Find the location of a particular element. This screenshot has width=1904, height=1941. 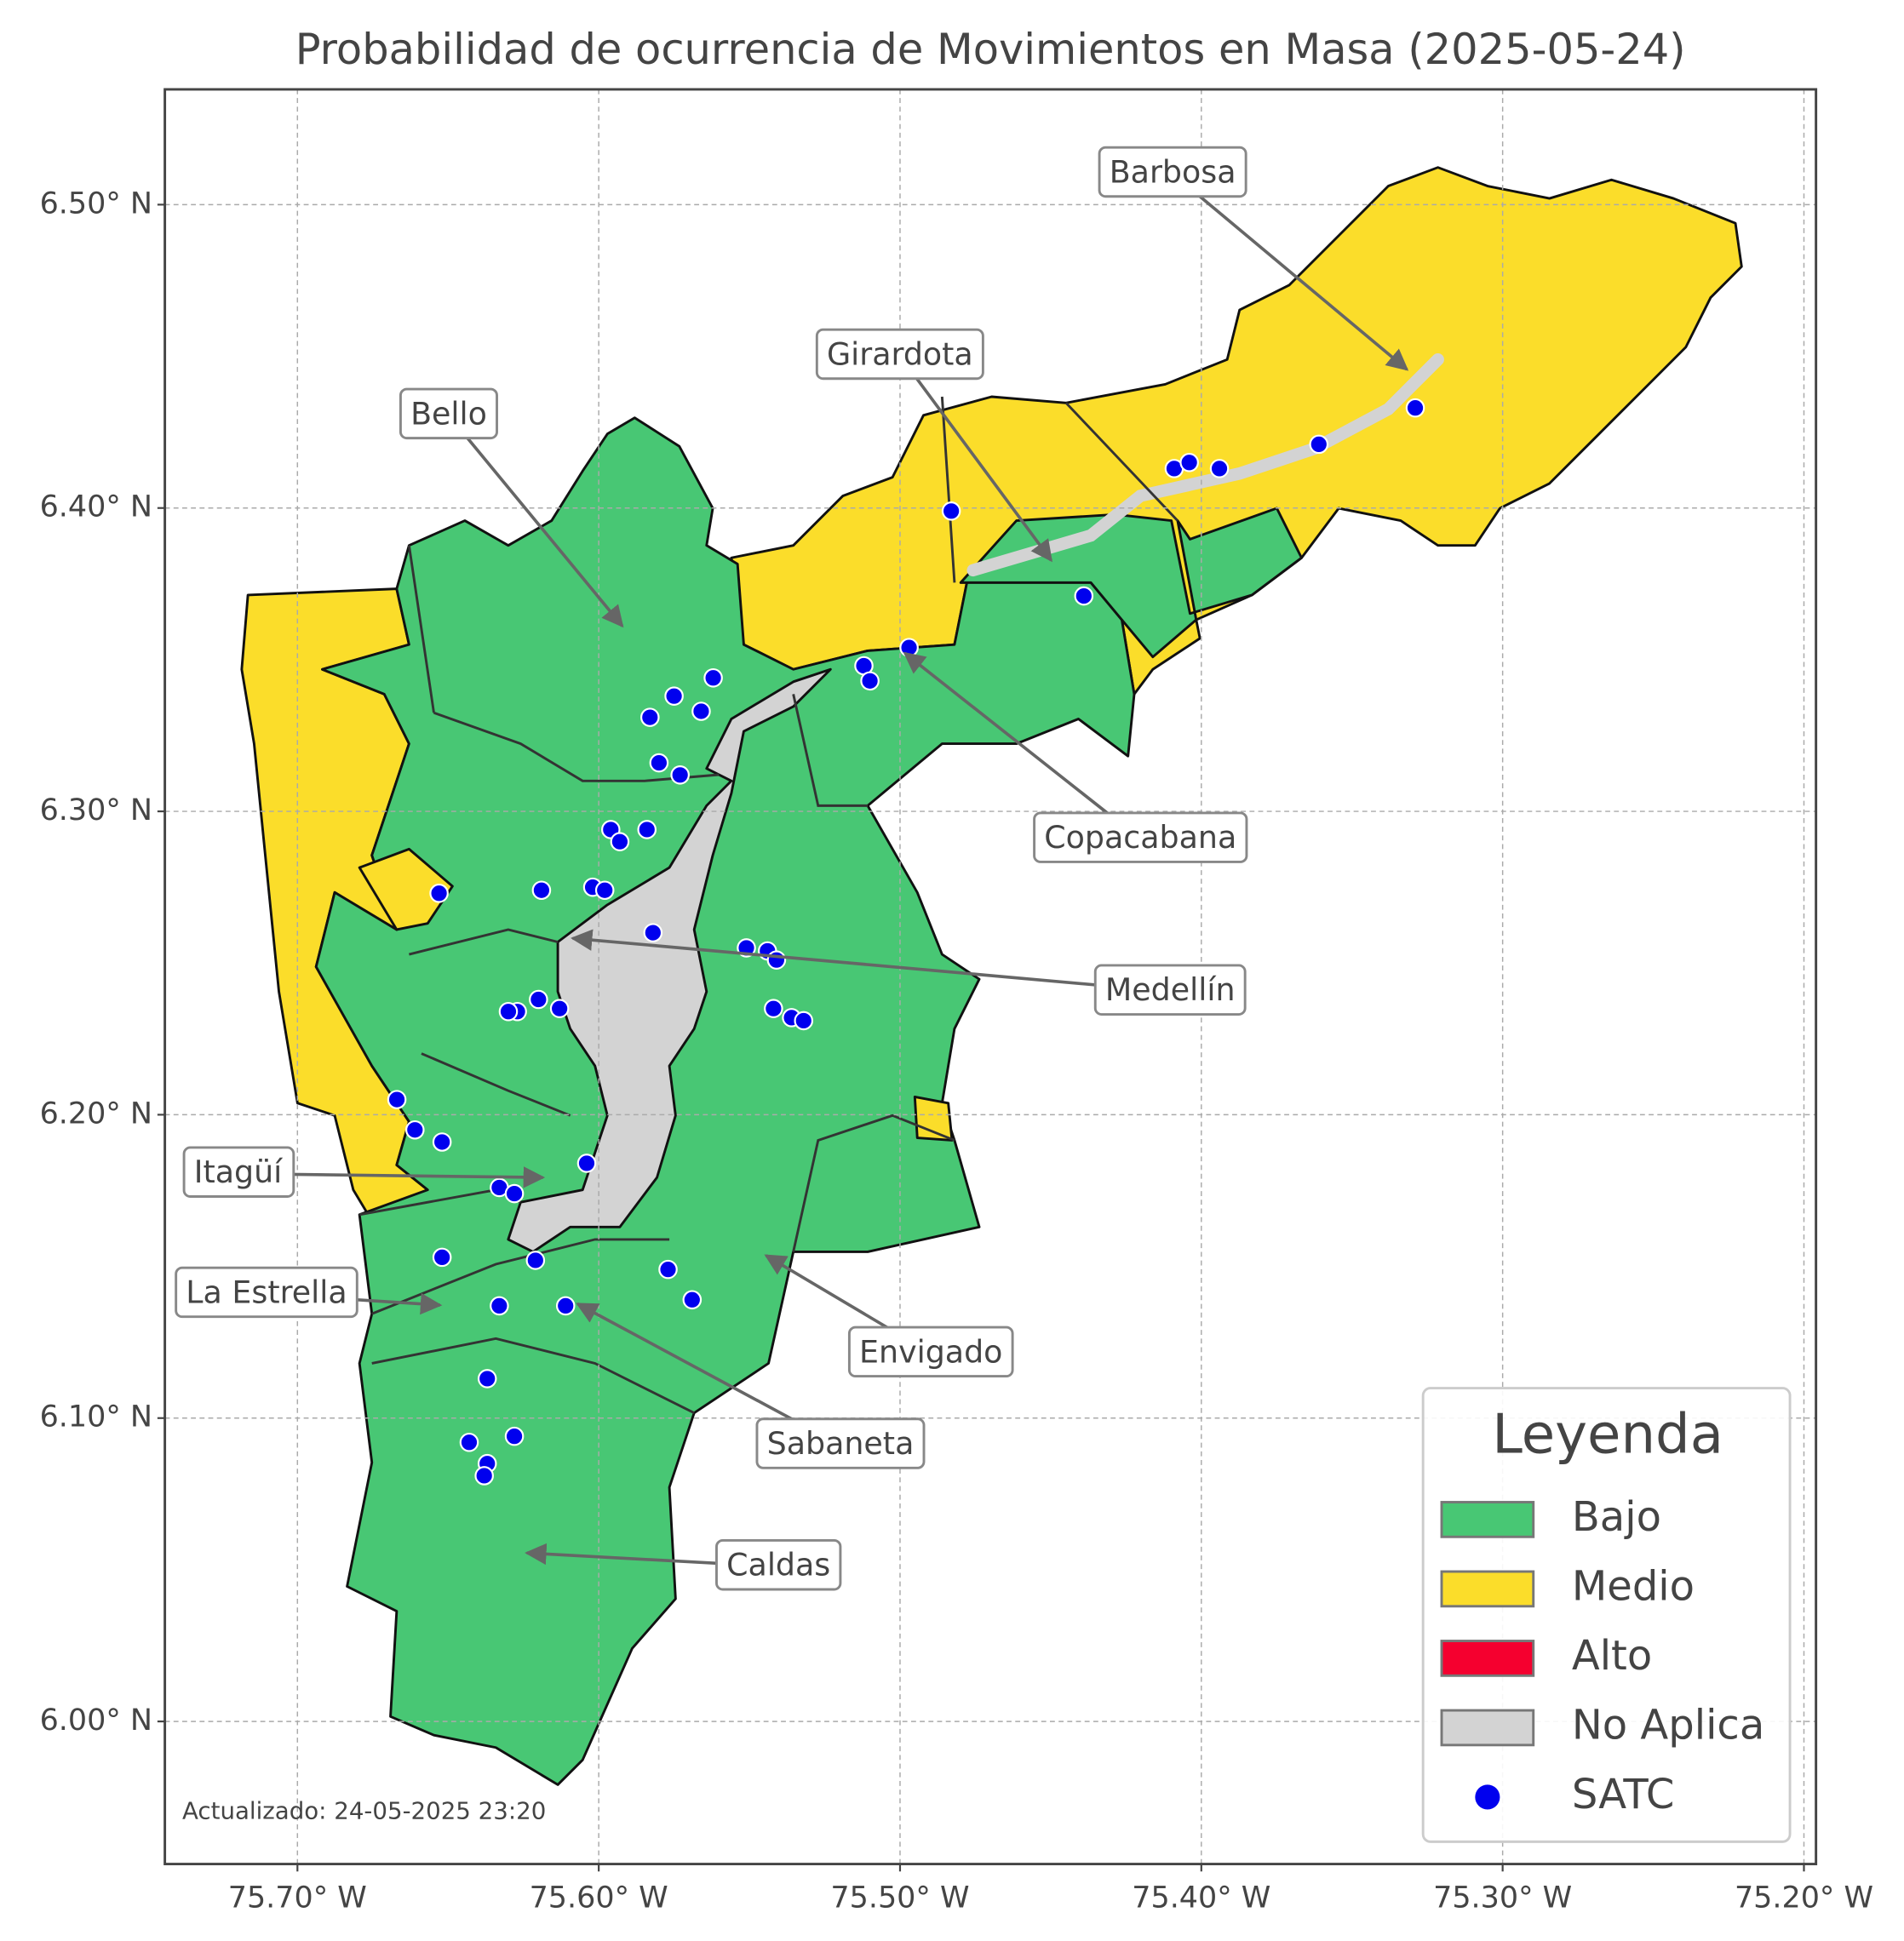

legend-label: Bajo is located at coordinates (1616, 1517).